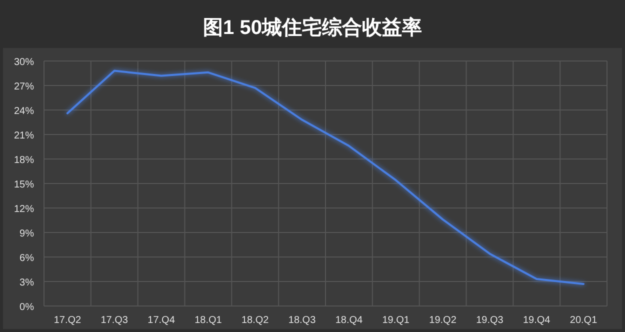 This screenshot has width=625, height=332. What do you see at coordinates (68, 320) in the screenshot?
I see `x-tick-label: 17.Q2` at bounding box center [68, 320].